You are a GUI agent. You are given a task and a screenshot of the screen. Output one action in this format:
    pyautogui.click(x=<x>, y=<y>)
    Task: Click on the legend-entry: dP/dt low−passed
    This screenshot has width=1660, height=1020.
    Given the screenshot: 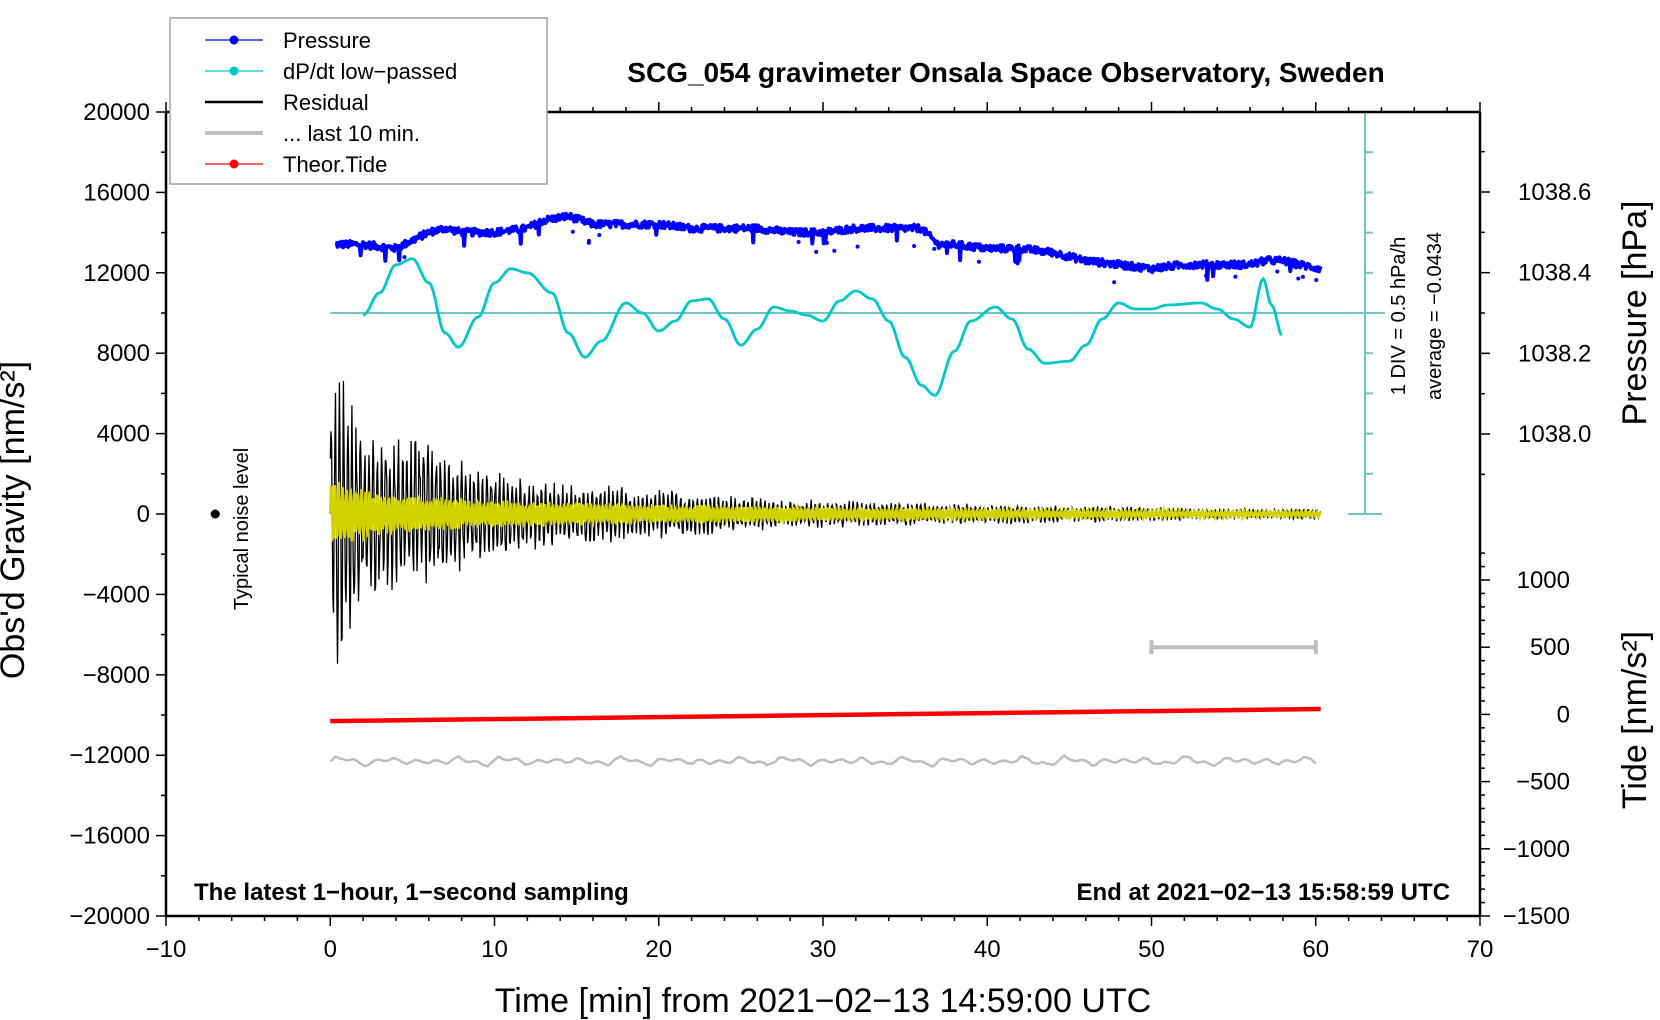 What is the action you would take?
    pyautogui.click(x=331, y=71)
    